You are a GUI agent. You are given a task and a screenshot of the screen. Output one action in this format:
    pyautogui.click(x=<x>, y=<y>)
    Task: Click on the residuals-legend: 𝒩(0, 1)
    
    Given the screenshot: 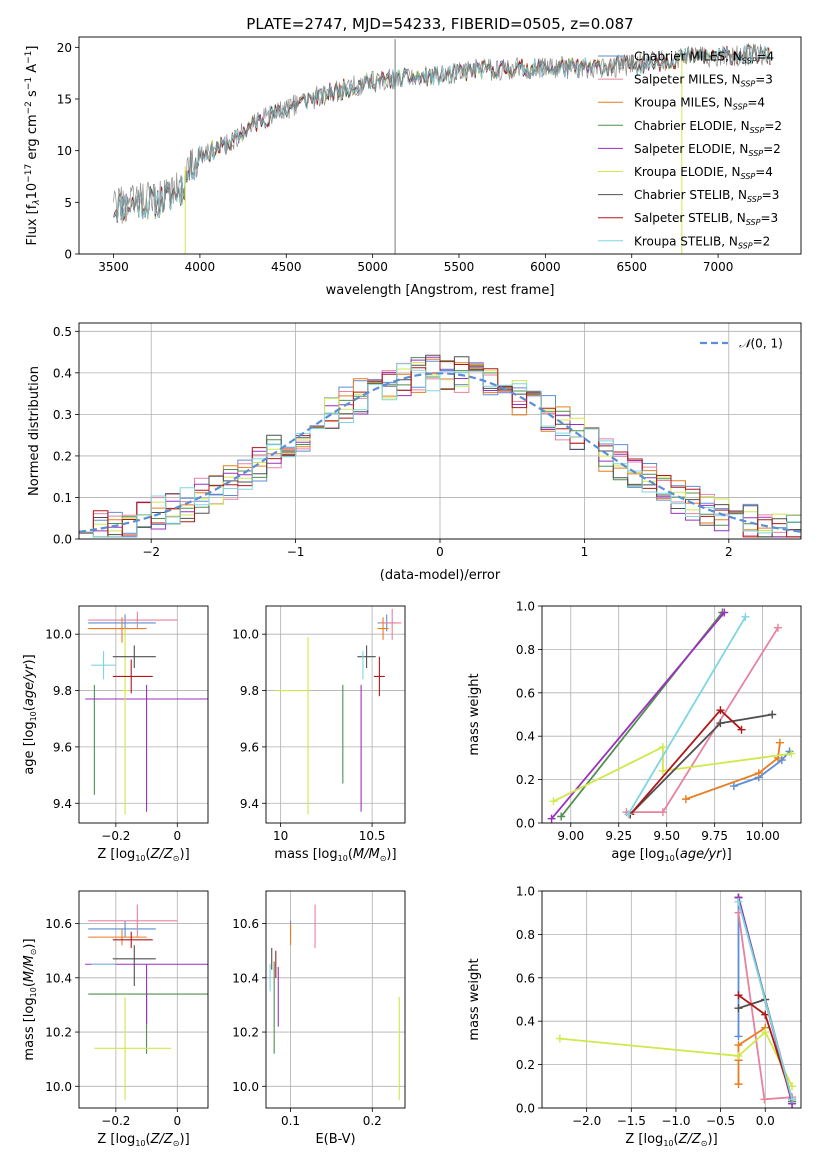 What is the action you would take?
    pyautogui.click(x=741, y=344)
    